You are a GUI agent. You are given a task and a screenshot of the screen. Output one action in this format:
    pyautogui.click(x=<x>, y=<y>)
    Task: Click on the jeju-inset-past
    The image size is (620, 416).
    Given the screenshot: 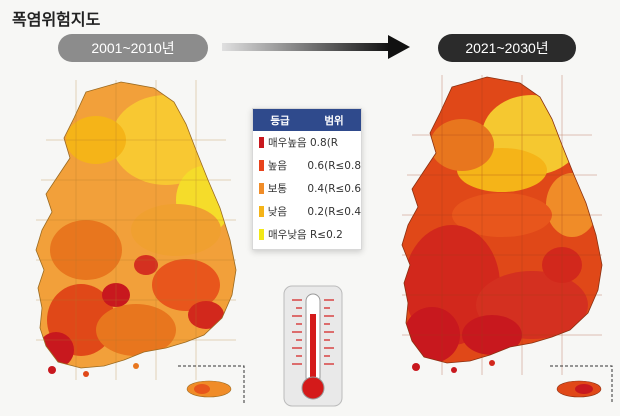 What is the action you would take?
    pyautogui.click(x=211, y=384)
    